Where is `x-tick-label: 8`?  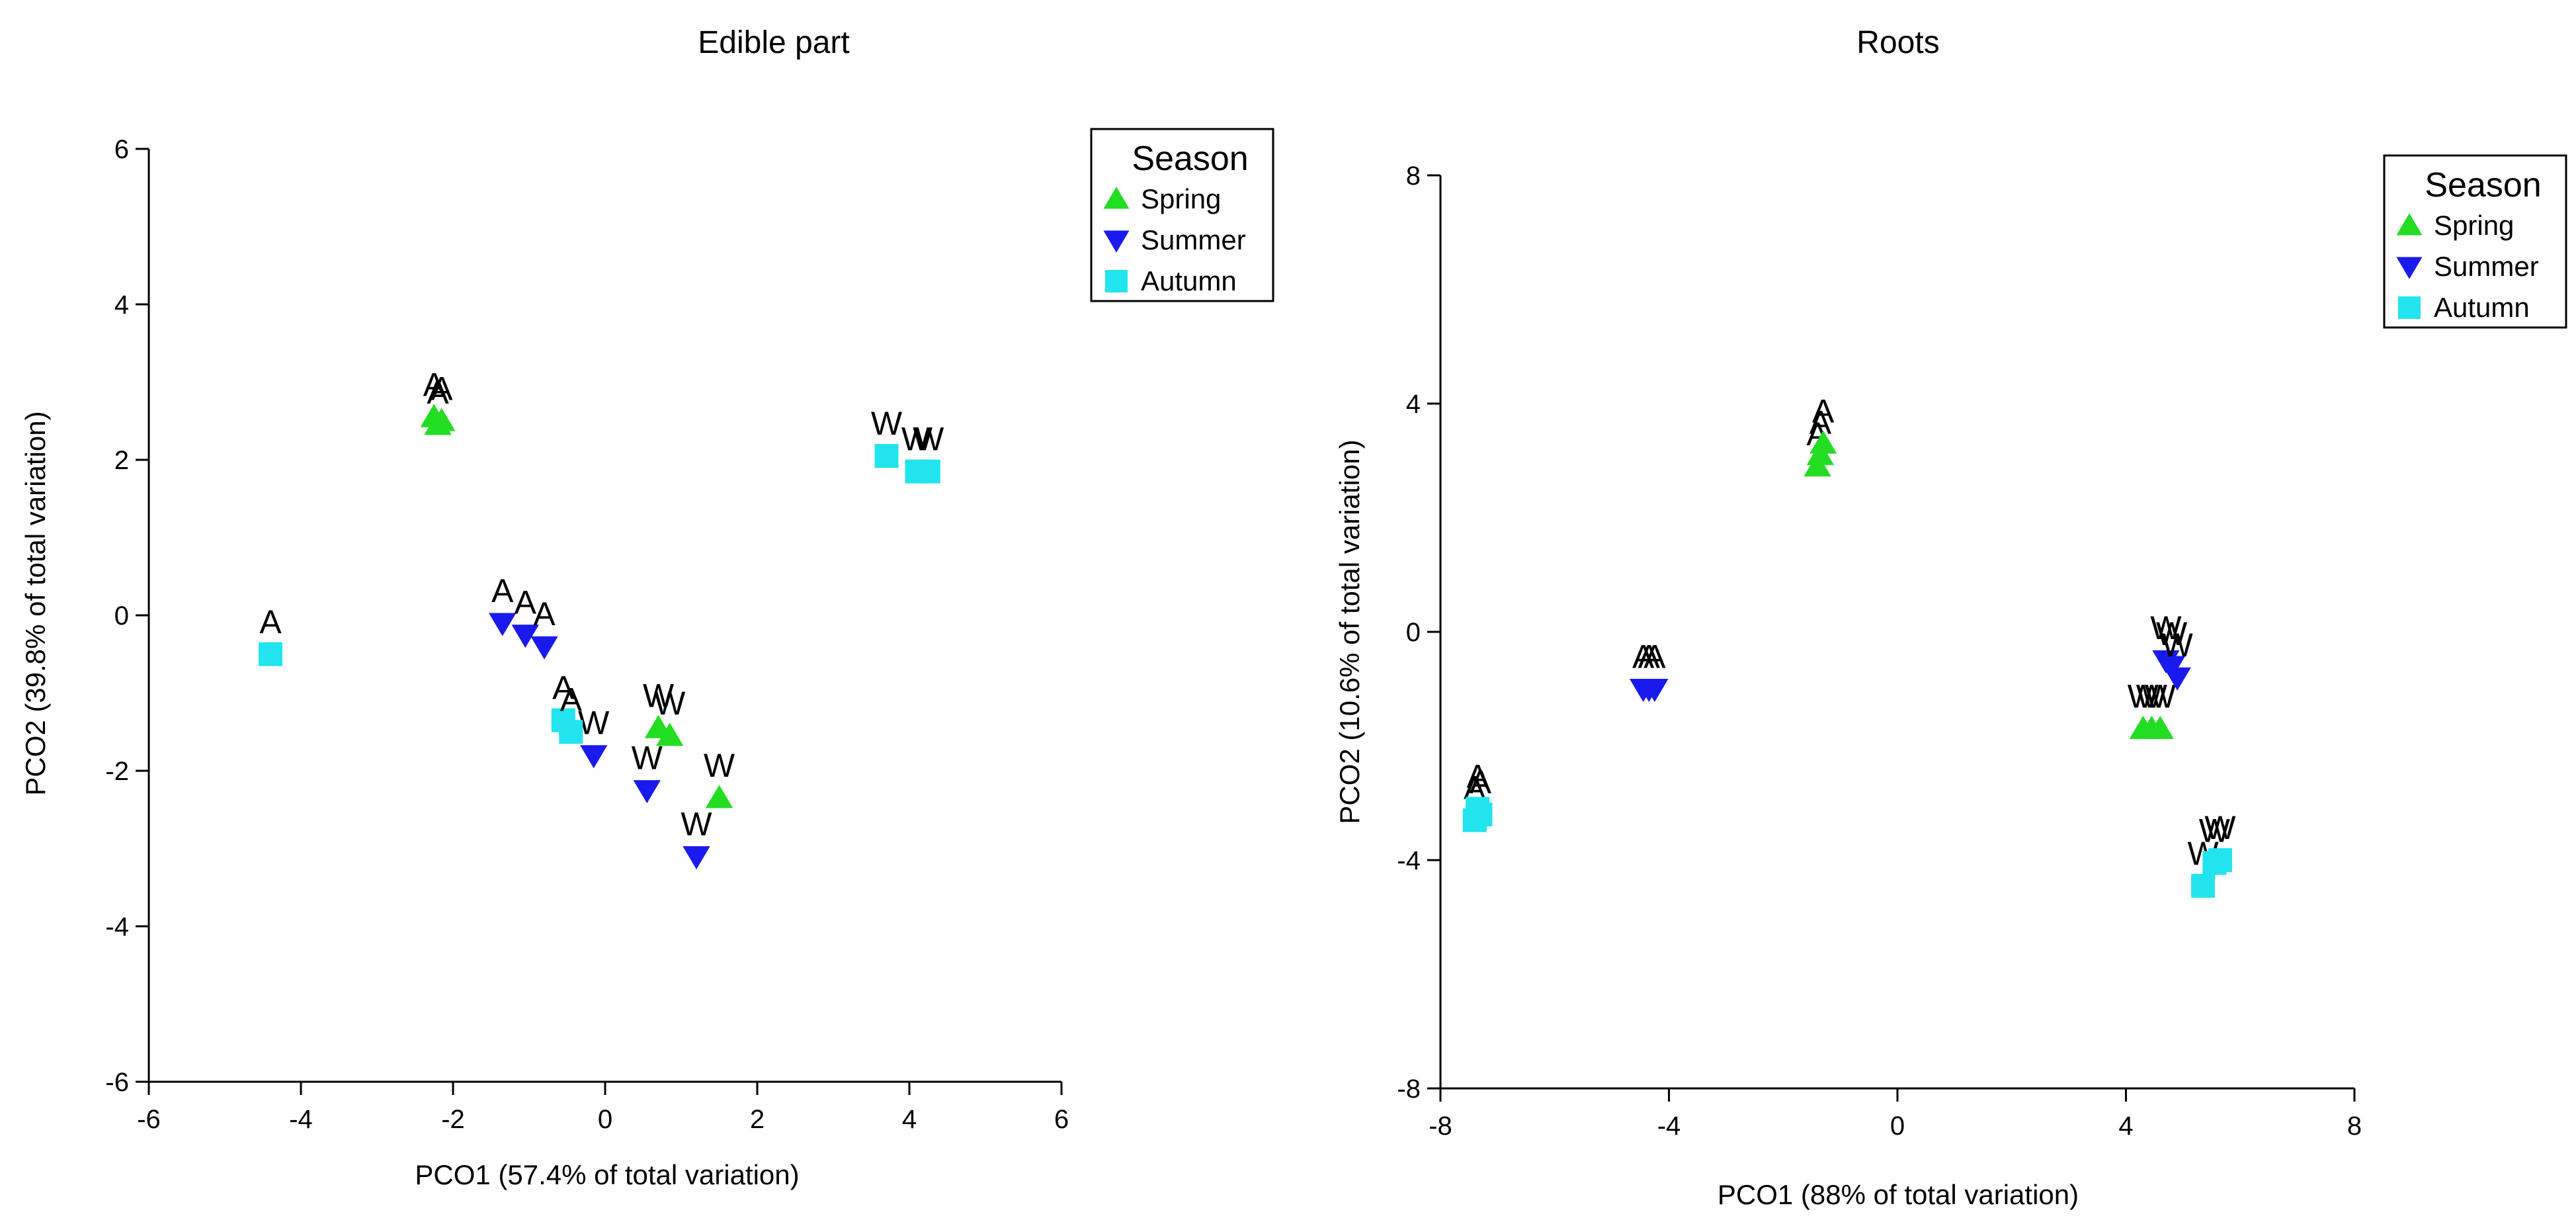
x-tick-label: 8 is located at coordinates (2354, 1126).